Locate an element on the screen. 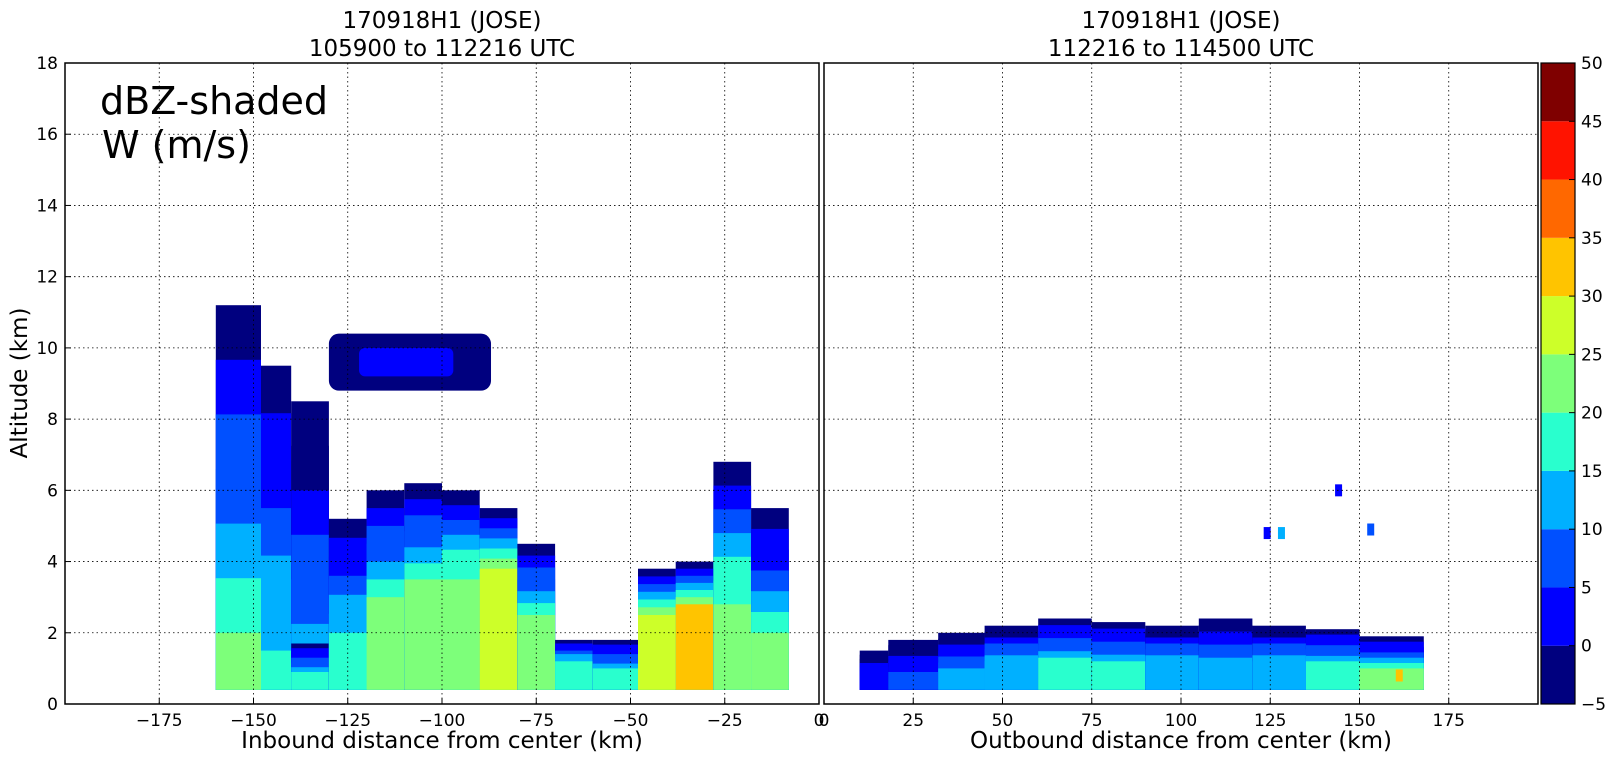  colorbar-tick-label-9: 40 is located at coordinates (1592, 181).